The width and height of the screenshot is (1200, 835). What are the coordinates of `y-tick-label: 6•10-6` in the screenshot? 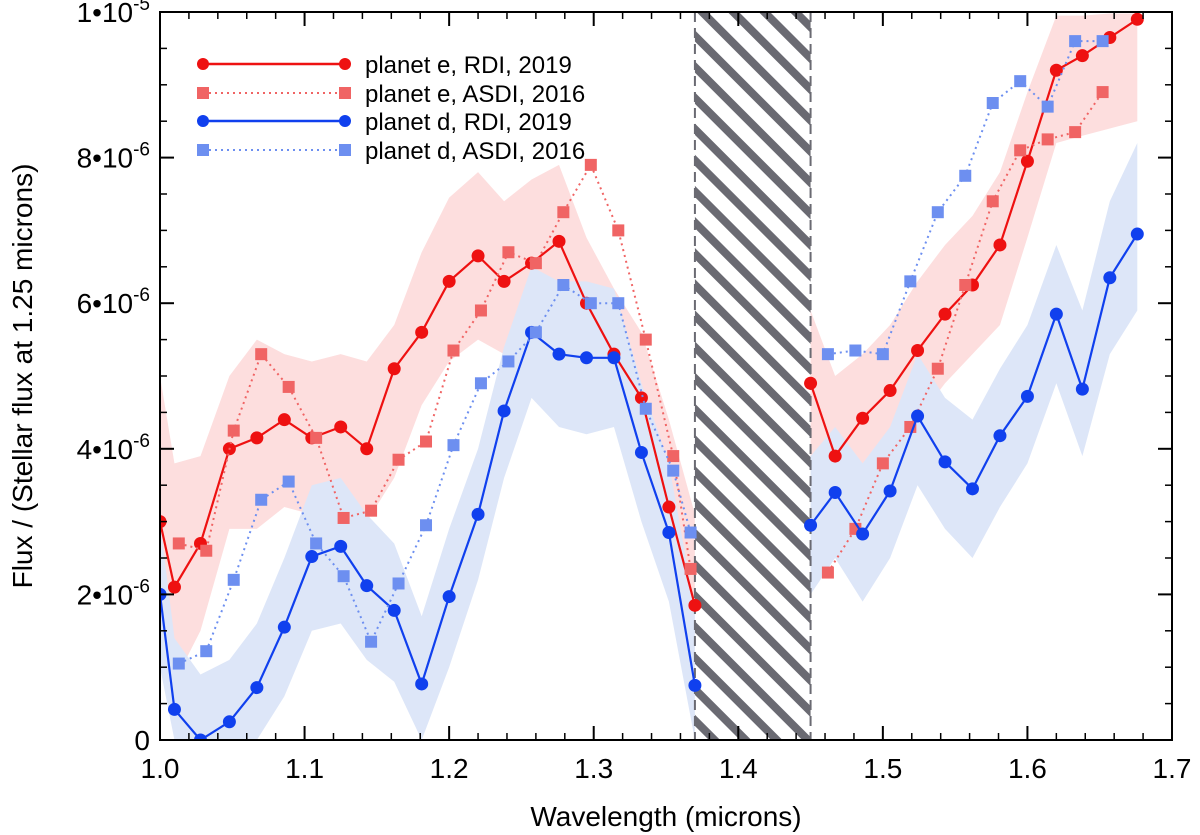 It's located at (113, 302).